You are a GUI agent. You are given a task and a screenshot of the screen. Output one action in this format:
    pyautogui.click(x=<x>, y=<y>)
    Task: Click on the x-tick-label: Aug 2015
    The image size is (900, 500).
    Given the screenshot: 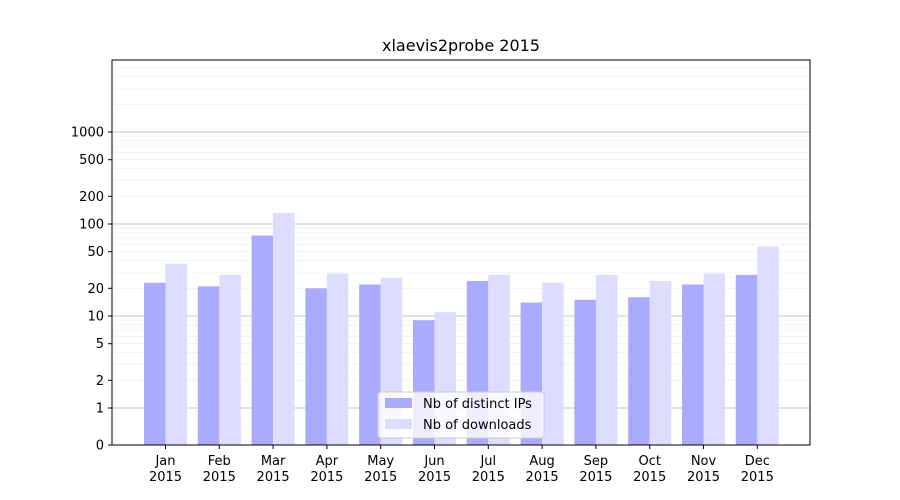 What is the action you would take?
    pyautogui.click(x=542, y=469)
    